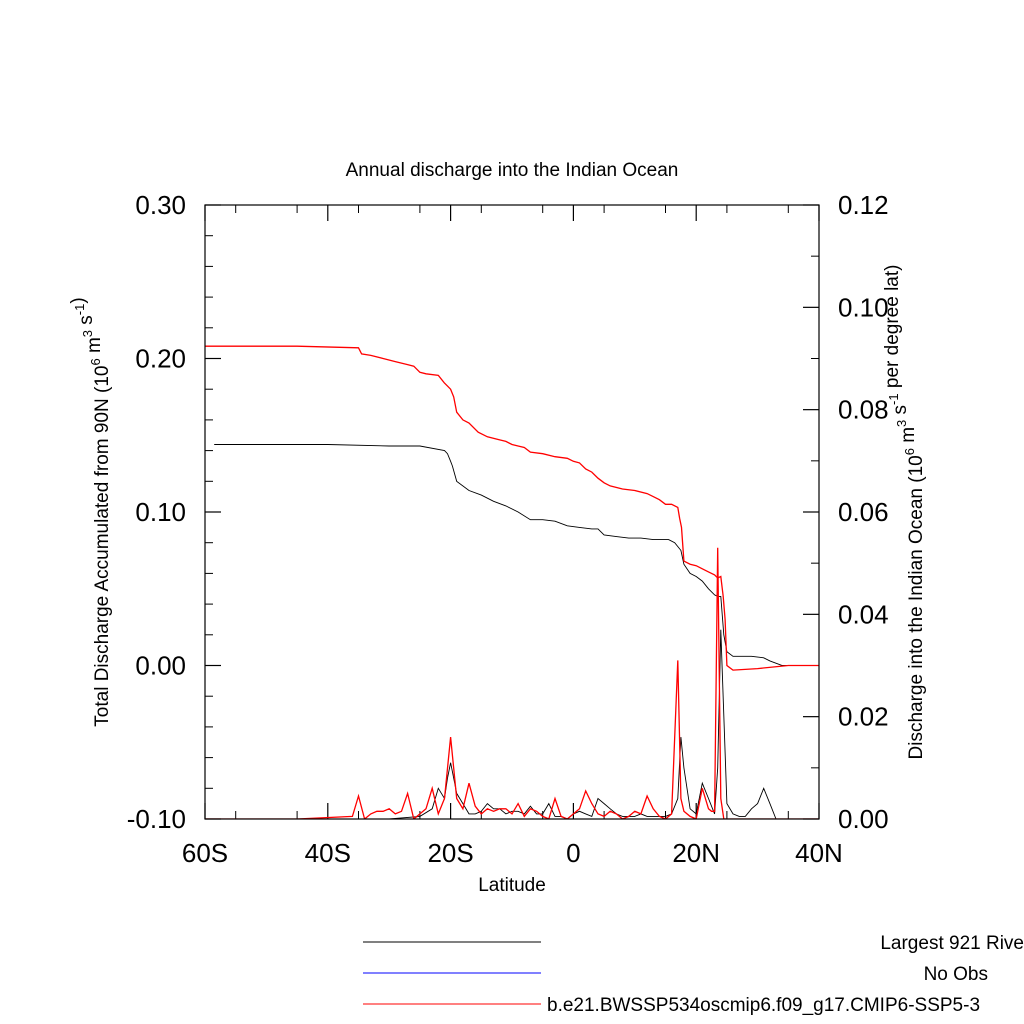 The width and height of the screenshot is (1024, 1024). What do you see at coordinates (696, 853) in the screenshot?
I see `x-tick-label: 20N` at bounding box center [696, 853].